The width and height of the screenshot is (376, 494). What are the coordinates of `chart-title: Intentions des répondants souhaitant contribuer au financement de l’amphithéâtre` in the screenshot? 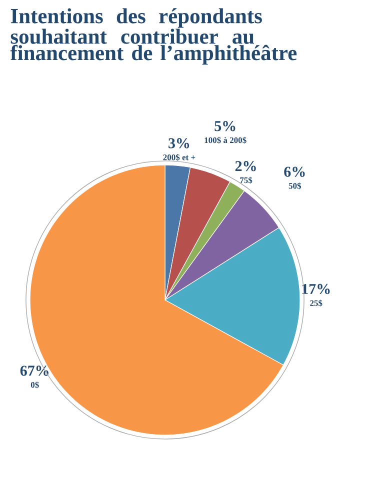 It's located at (153, 36).